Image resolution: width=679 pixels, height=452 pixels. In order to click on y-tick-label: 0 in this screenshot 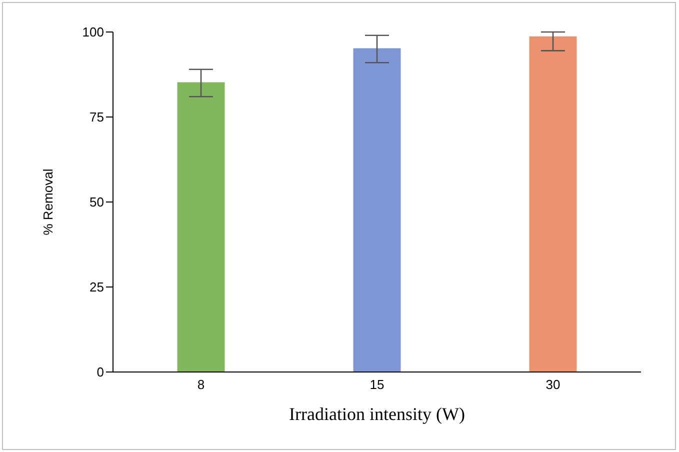, I will do `click(100, 372)`.